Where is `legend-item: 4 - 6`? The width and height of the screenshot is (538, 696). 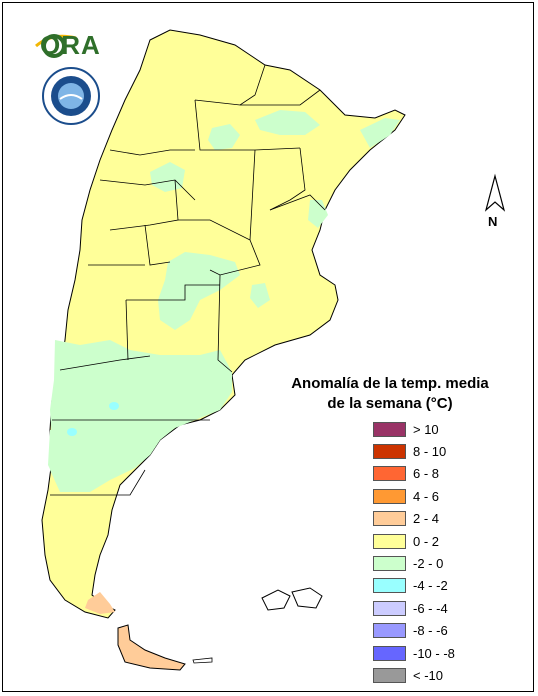 legend-item: 4 - 6 is located at coordinates (428, 496).